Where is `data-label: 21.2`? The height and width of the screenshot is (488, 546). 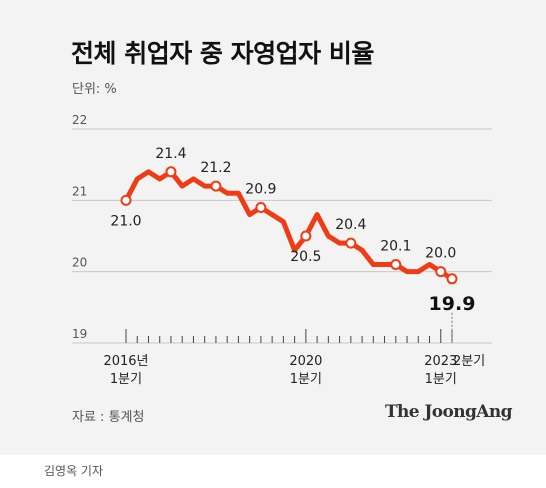 data-label: 21.2 is located at coordinates (215, 168).